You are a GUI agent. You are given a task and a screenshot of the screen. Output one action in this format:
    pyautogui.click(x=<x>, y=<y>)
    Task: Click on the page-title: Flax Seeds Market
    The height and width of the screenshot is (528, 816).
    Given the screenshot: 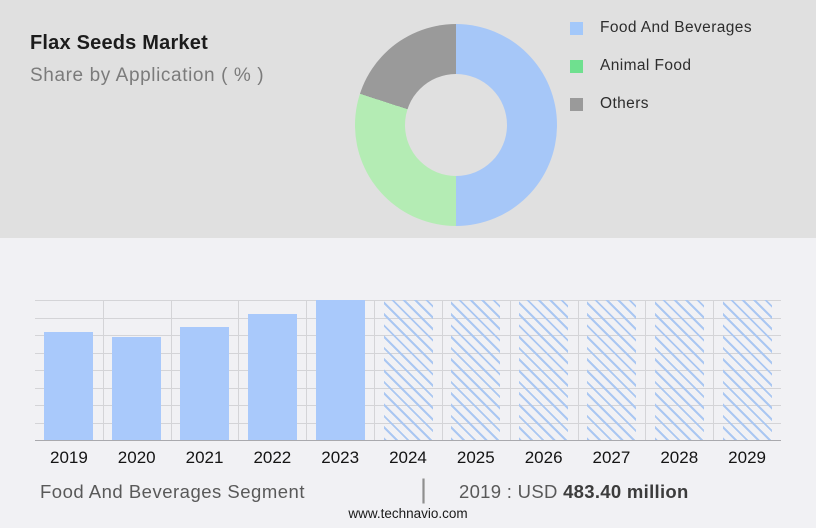 What is the action you would take?
    pyautogui.click(x=119, y=43)
    